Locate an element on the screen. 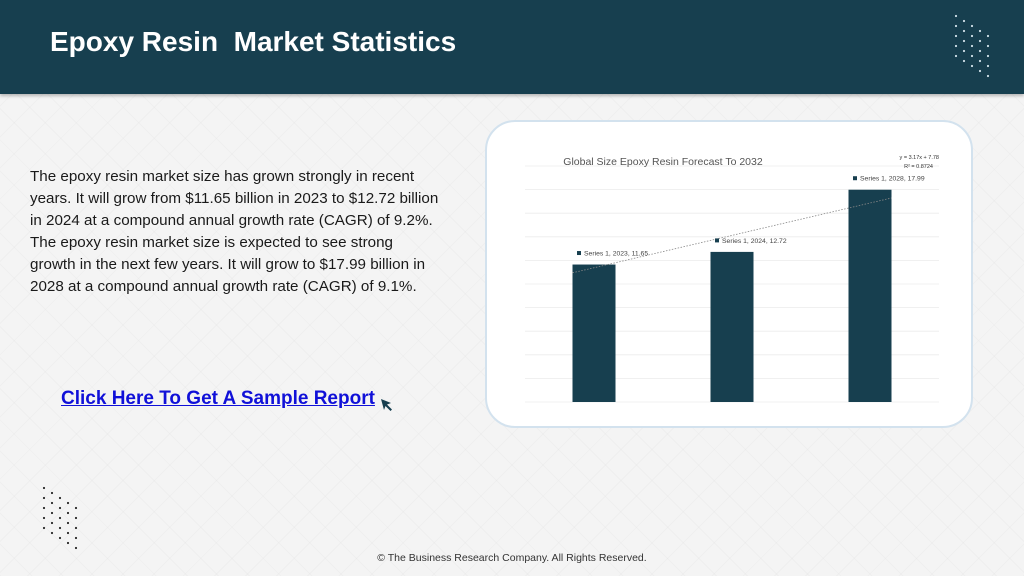 This screenshot has width=1024, height=576. data-label-2023: Series 1, 2023, 11.65 is located at coordinates (616, 254).